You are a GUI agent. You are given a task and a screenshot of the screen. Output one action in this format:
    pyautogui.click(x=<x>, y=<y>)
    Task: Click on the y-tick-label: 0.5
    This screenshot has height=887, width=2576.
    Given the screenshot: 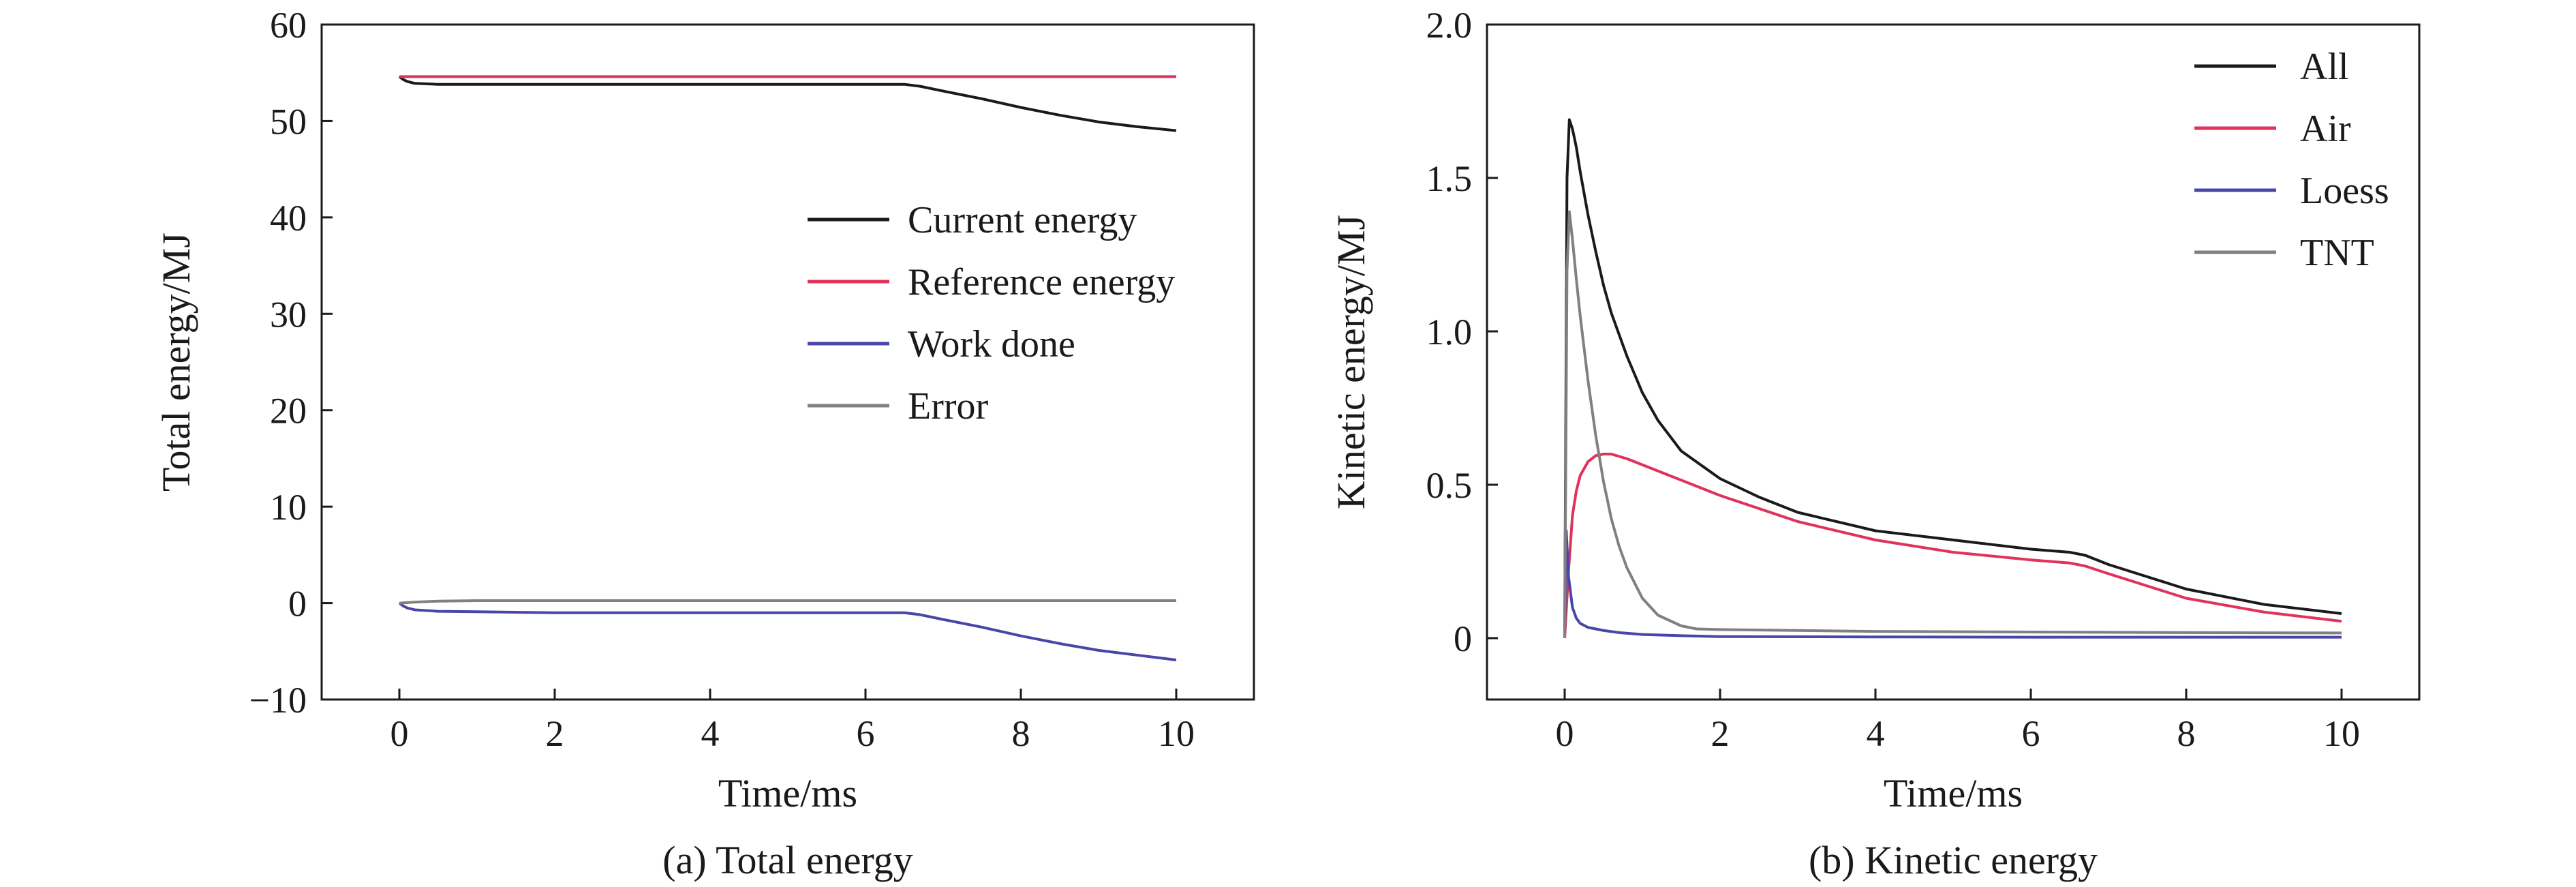 What is the action you would take?
    pyautogui.click(x=1449, y=485)
    